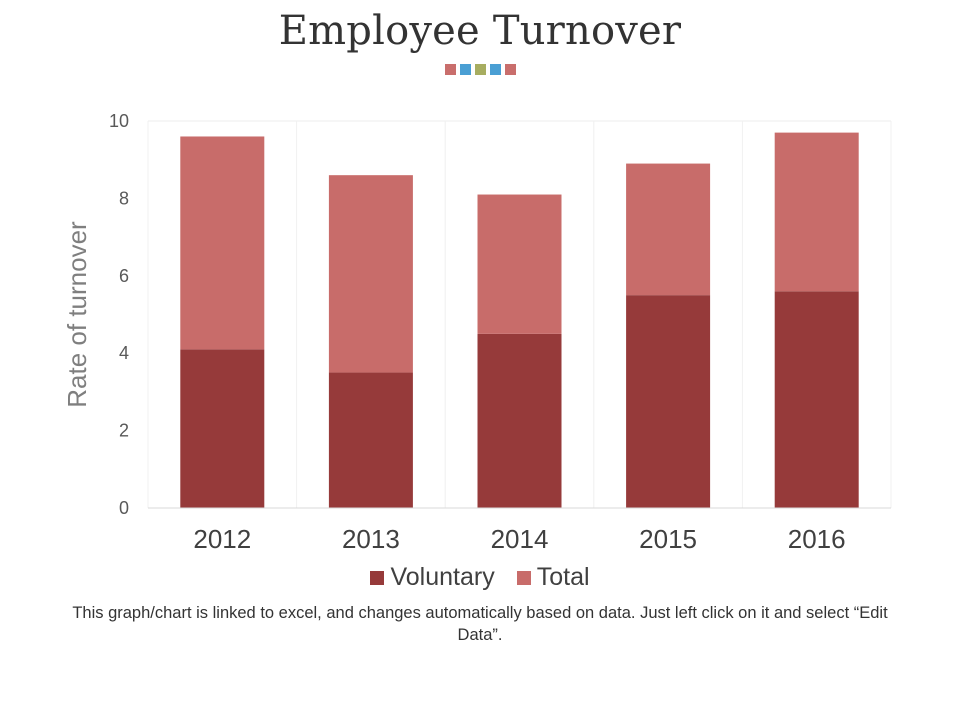 This screenshot has height=720, width=960. What do you see at coordinates (668, 229) in the screenshot?
I see `bar-total-2015` at bounding box center [668, 229].